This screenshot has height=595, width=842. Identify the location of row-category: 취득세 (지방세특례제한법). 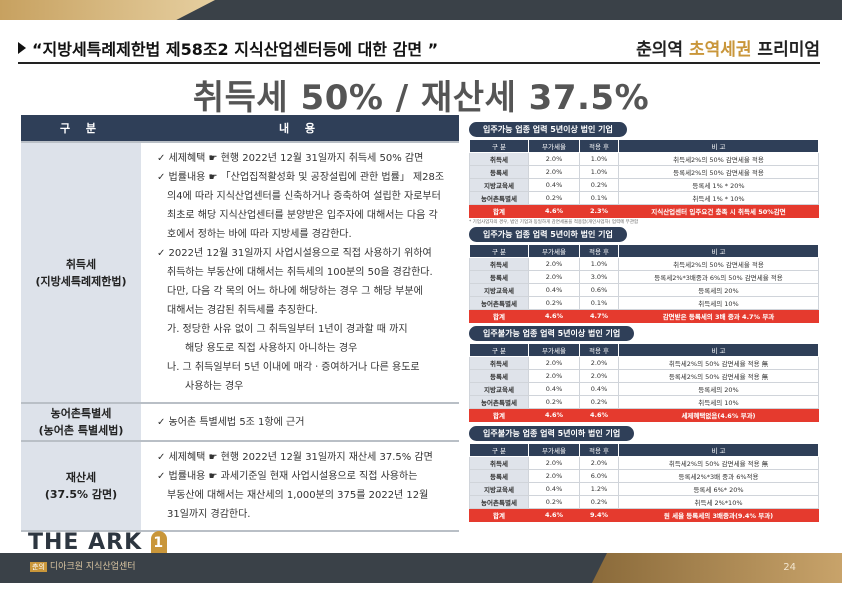
(81, 273).